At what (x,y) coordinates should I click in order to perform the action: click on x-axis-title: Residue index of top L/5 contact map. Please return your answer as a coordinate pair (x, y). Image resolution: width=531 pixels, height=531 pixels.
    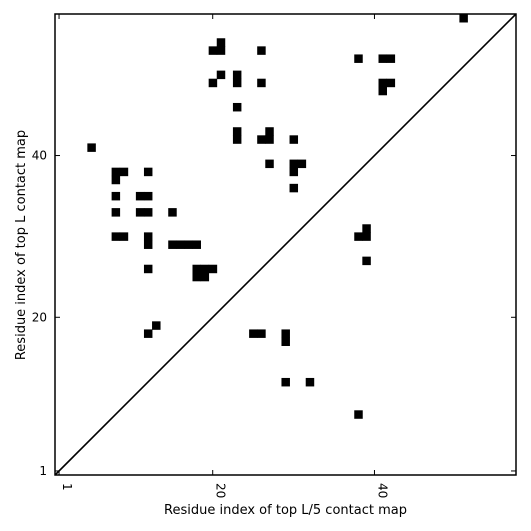
    Looking at the image, I should click on (285, 510).